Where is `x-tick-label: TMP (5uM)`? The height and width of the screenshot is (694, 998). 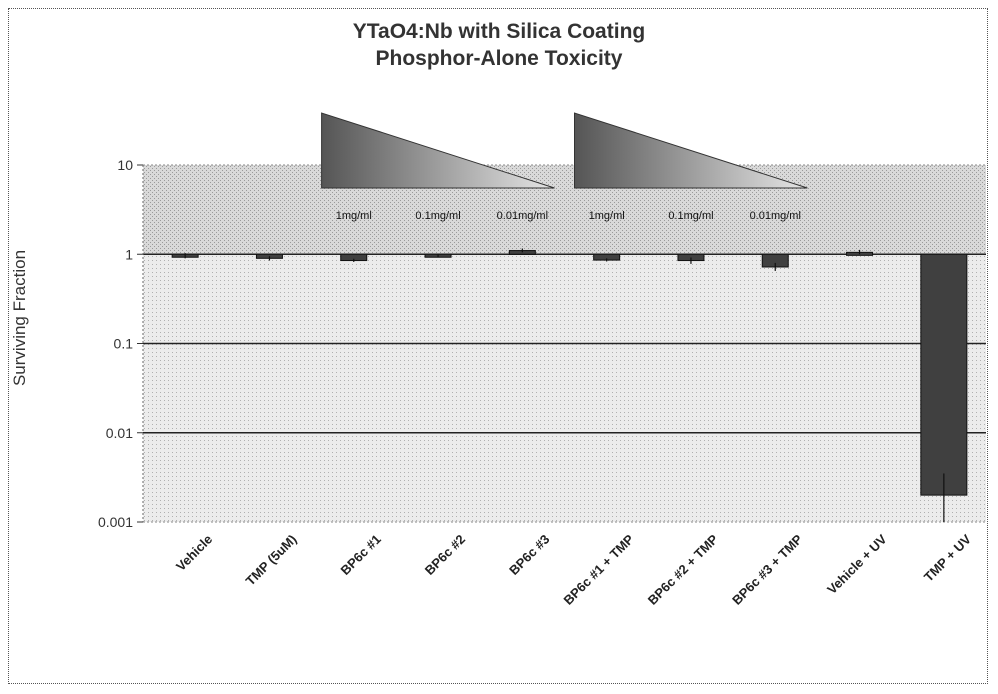 x-tick-label: TMP (5uM) is located at coordinates (271, 560).